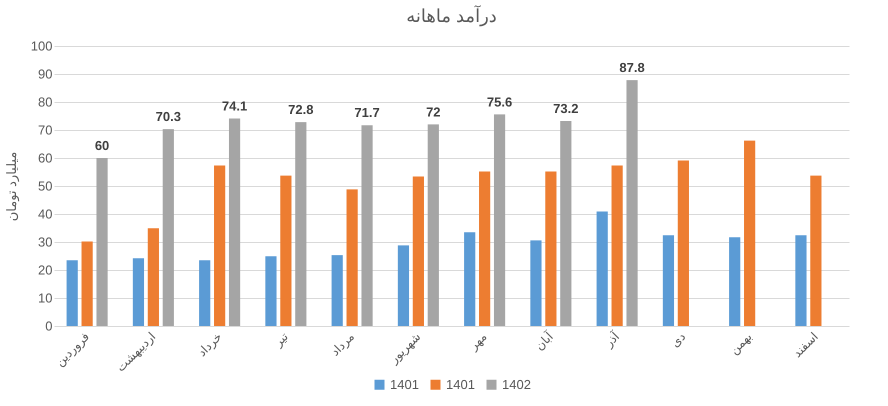  What do you see at coordinates (367, 112) in the screenshot?
I see `data-label: 71.7` at bounding box center [367, 112].